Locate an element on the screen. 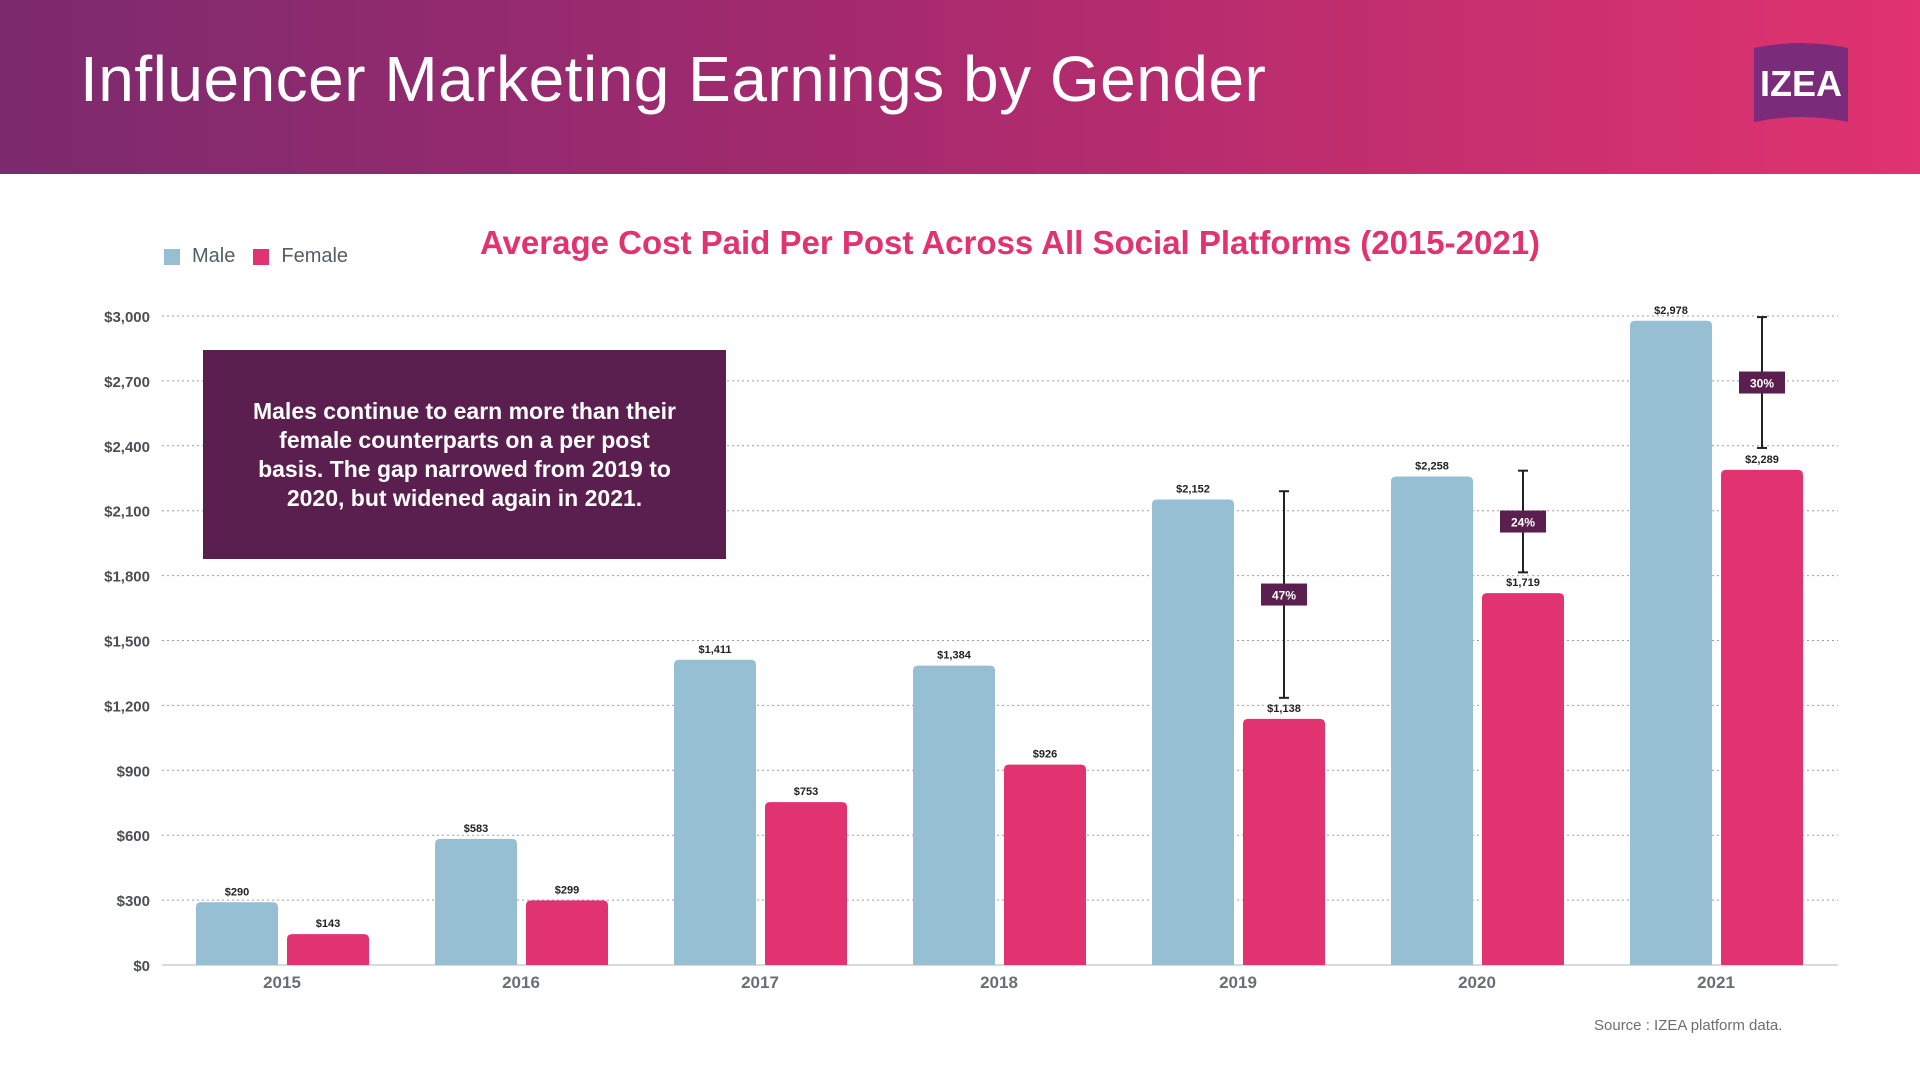  y-tick-label: $2,100 is located at coordinates (127, 512).